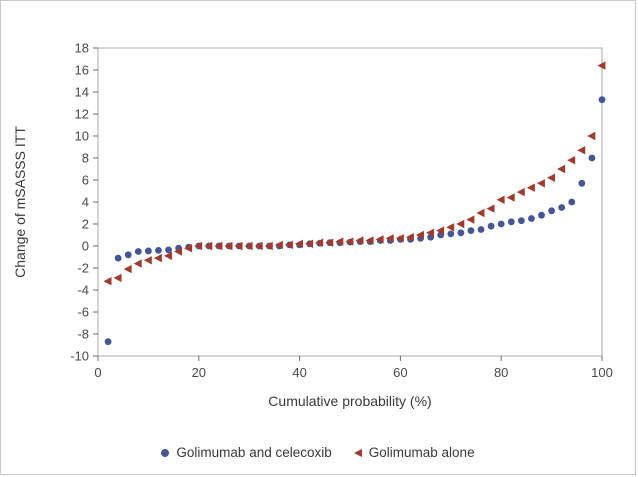  Describe the element at coordinates (254, 452) in the screenshot. I see `legend-label: Golimumab and celecoxib` at that location.